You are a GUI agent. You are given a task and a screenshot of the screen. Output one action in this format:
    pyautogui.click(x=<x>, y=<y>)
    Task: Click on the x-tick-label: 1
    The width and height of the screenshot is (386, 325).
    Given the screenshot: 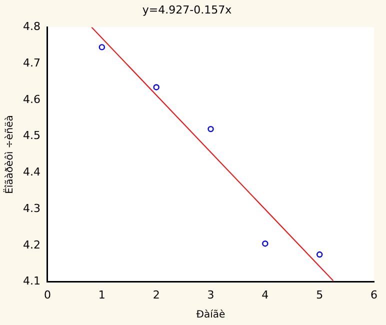 What is the action you would take?
    pyautogui.click(x=102, y=295)
    